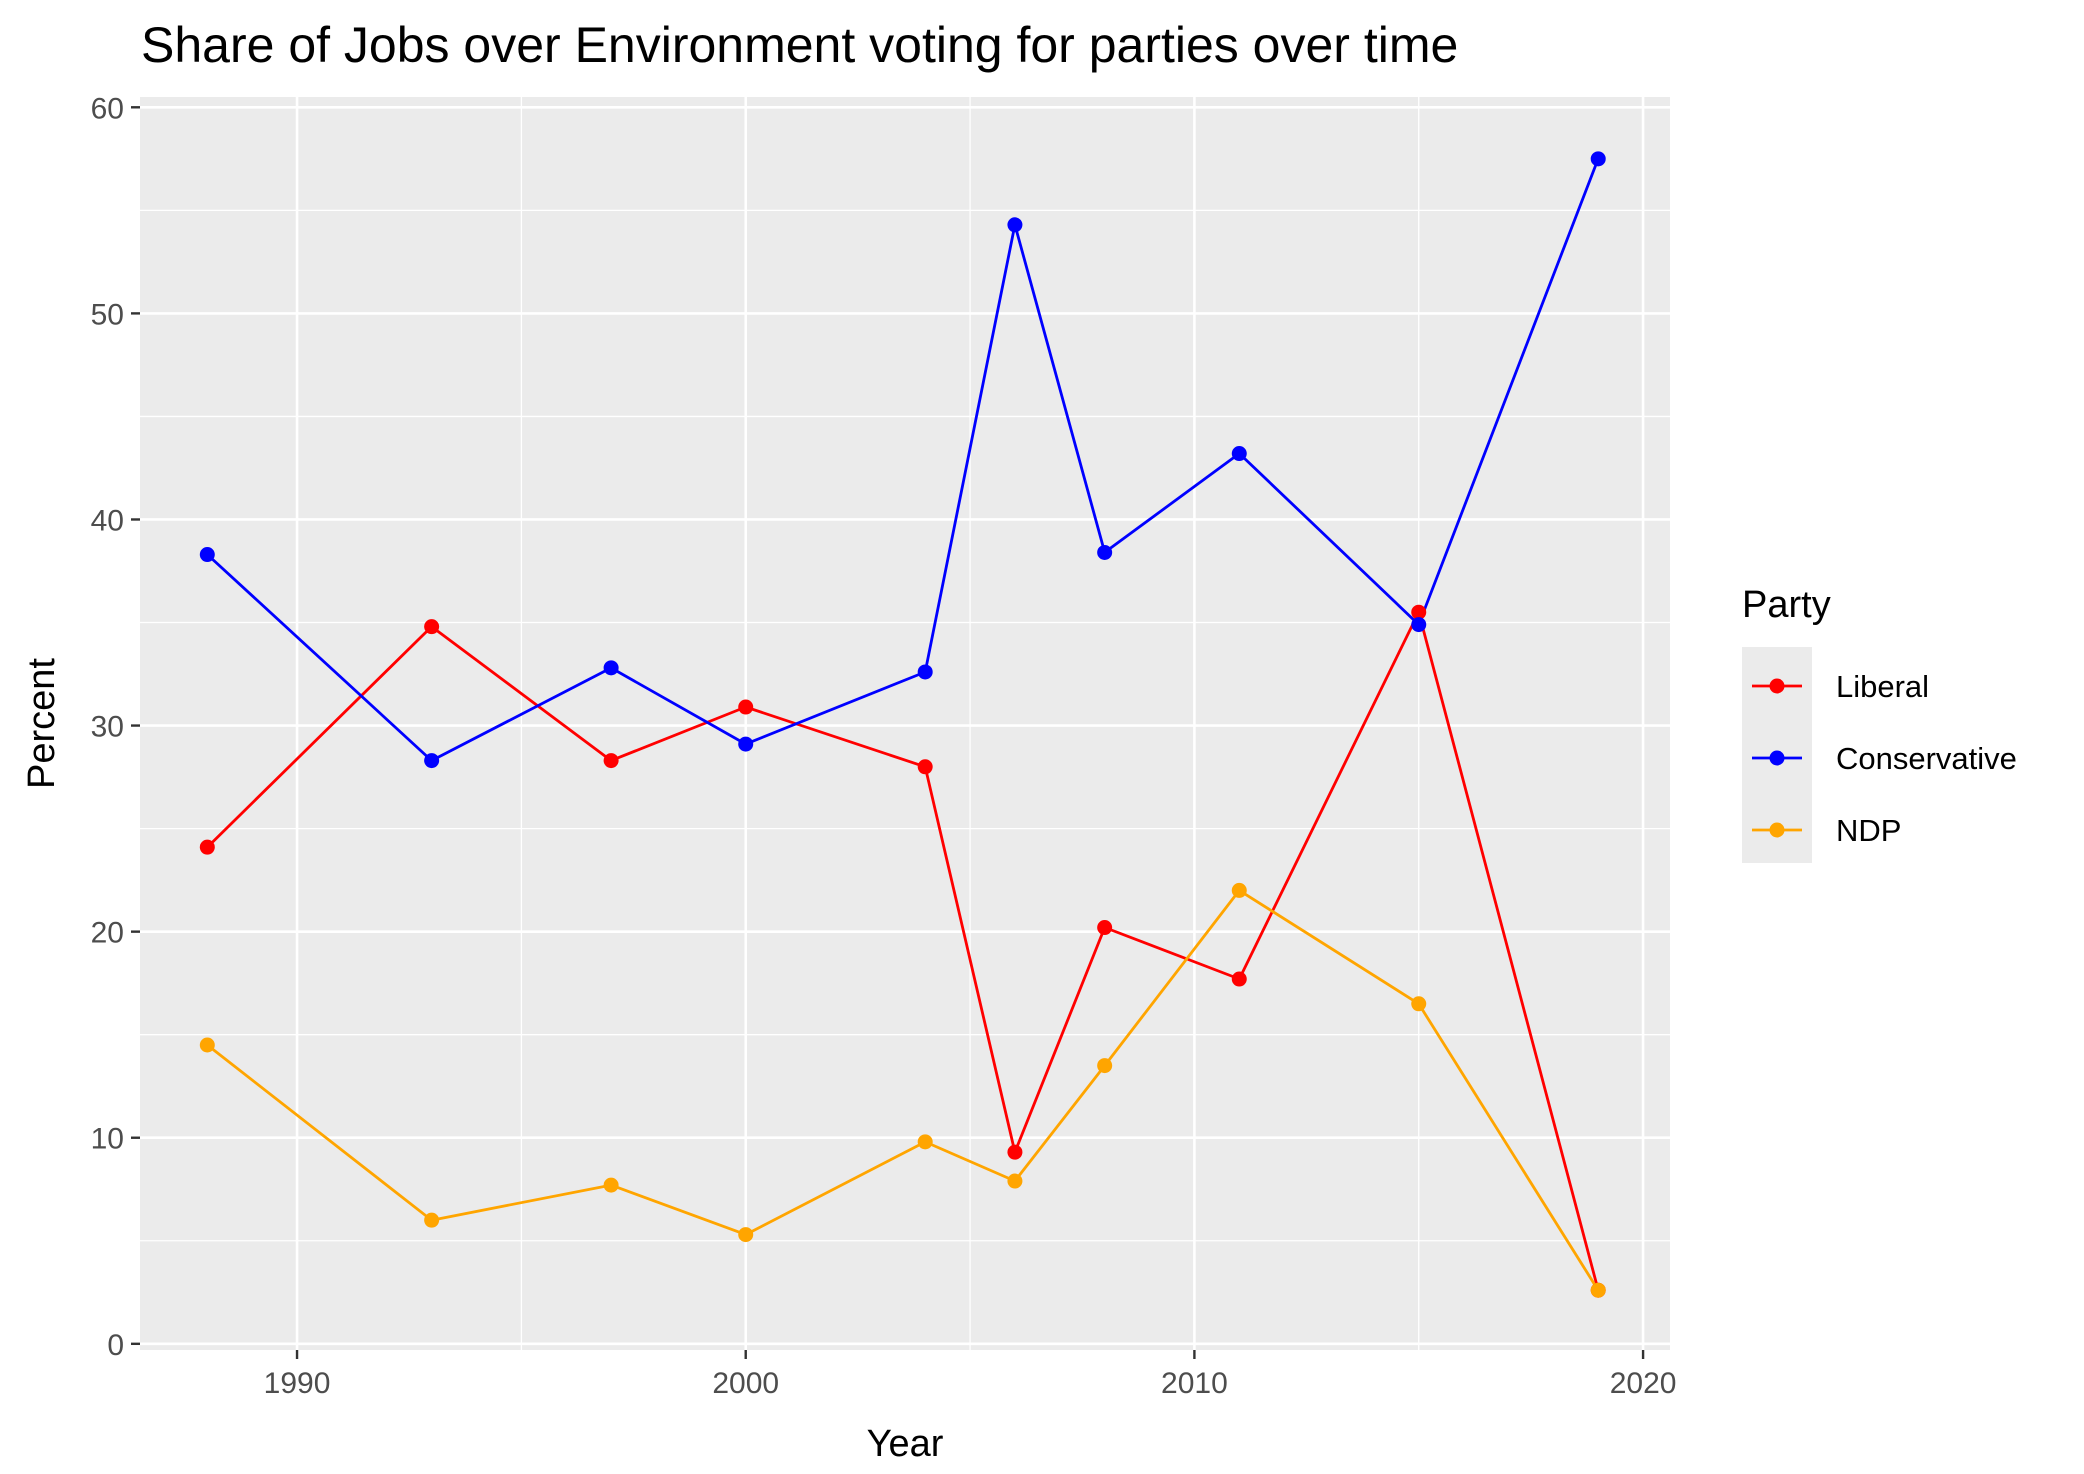  I want to click on y-tick-label: 0, so click(115, 1345).